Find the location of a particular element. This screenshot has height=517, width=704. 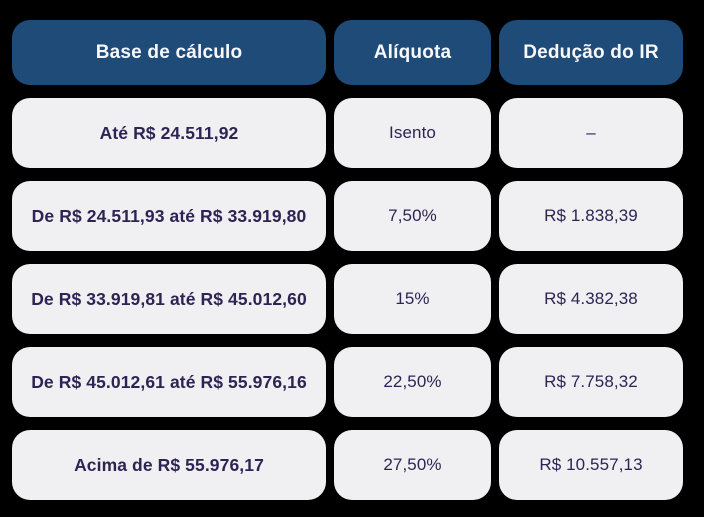

table-cell-row5-base: Acima de R$ 55.976,17 is located at coordinates (169, 465).